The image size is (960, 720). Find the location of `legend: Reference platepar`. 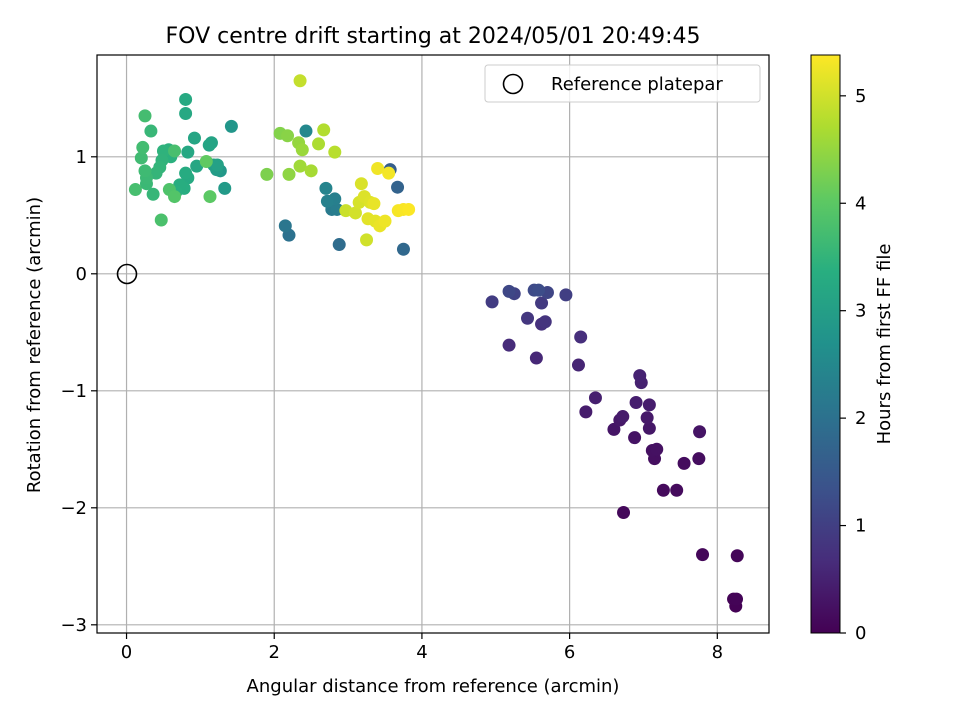

legend: Reference platepar is located at coordinates (622, 83).